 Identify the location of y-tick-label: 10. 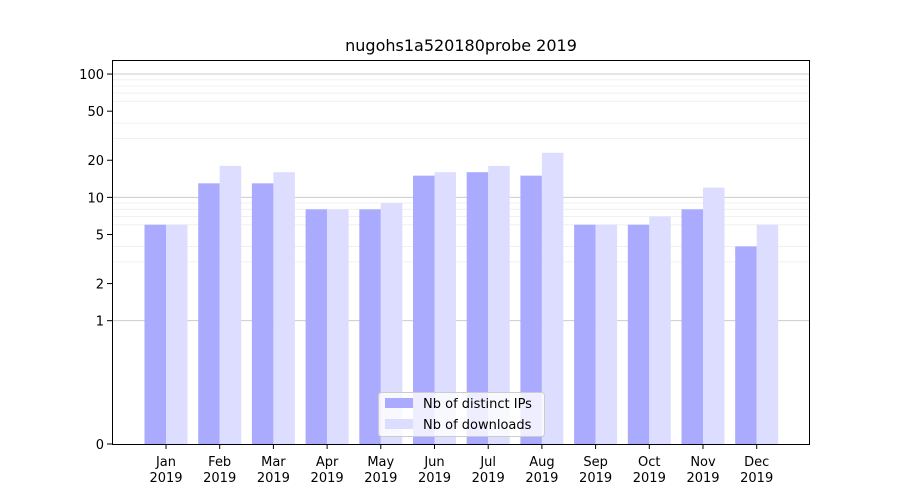
(95, 198).